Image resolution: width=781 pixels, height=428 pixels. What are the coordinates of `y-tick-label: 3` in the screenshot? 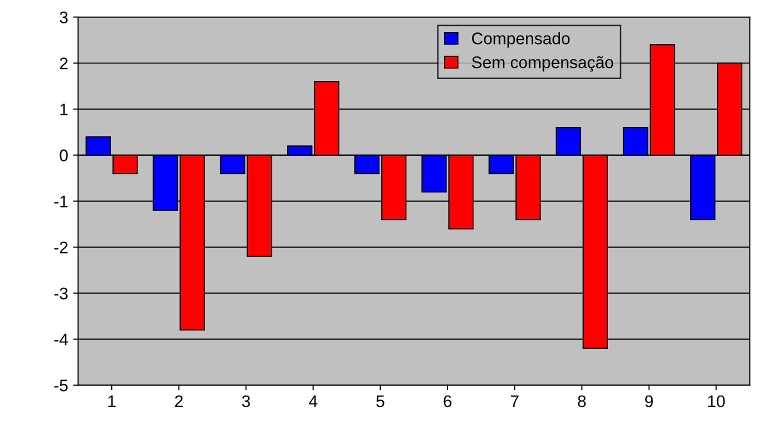 It's located at (64, 18).